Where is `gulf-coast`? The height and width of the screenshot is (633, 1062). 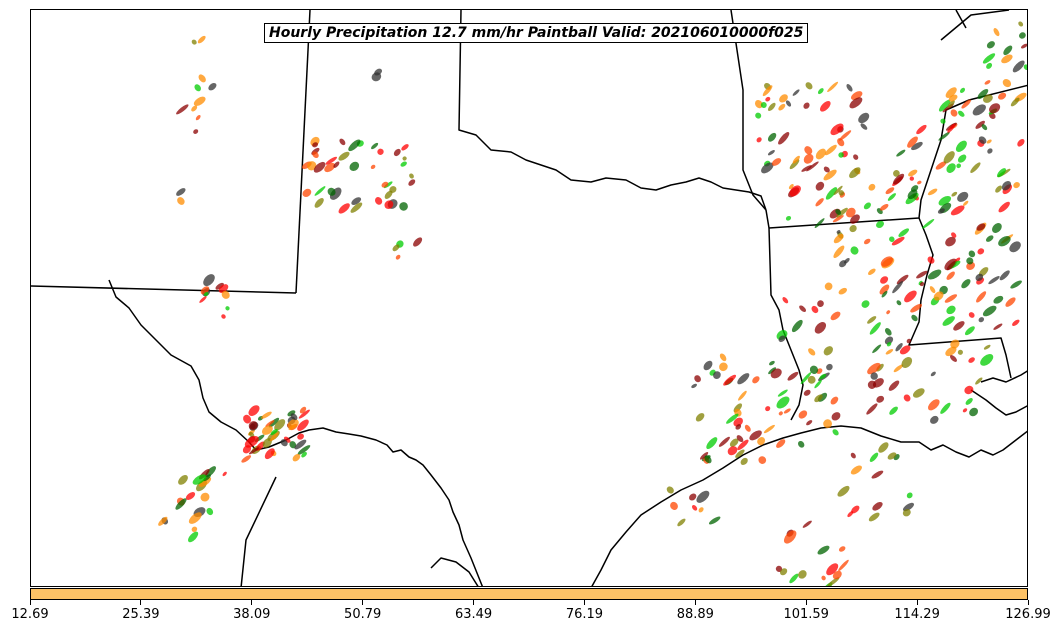
gulf-coast is located at coordinates (809, 505).